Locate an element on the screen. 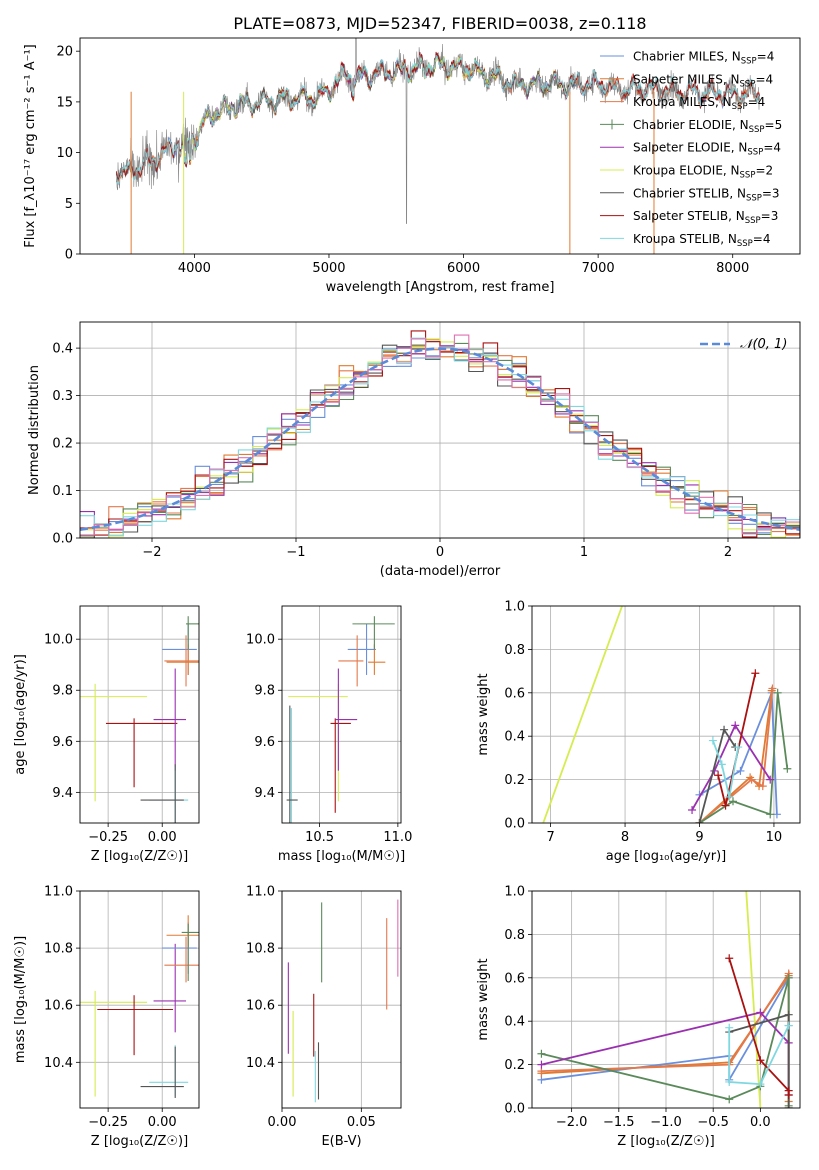  y-tick-label: 11.0 is located at coordinates (260, 892).